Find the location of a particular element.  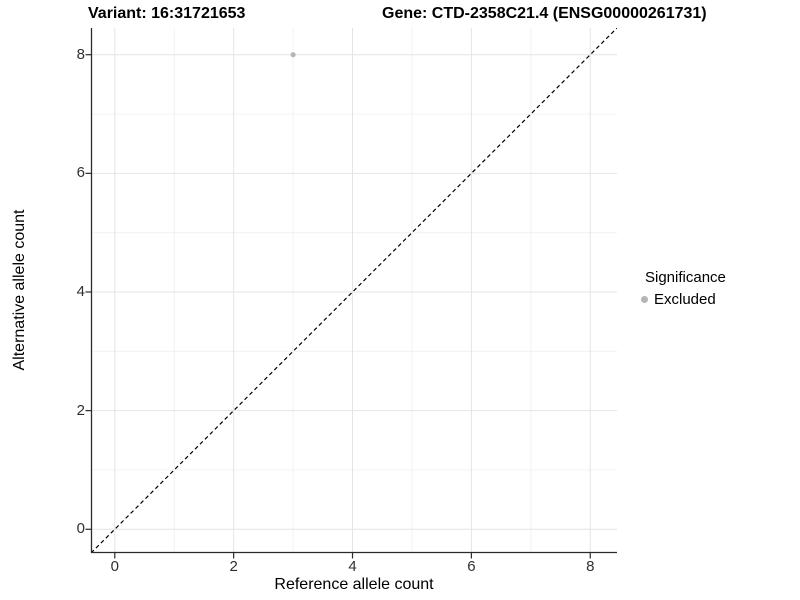

legend-entry-excluded: Excluded is located at coordinates (683, 299).